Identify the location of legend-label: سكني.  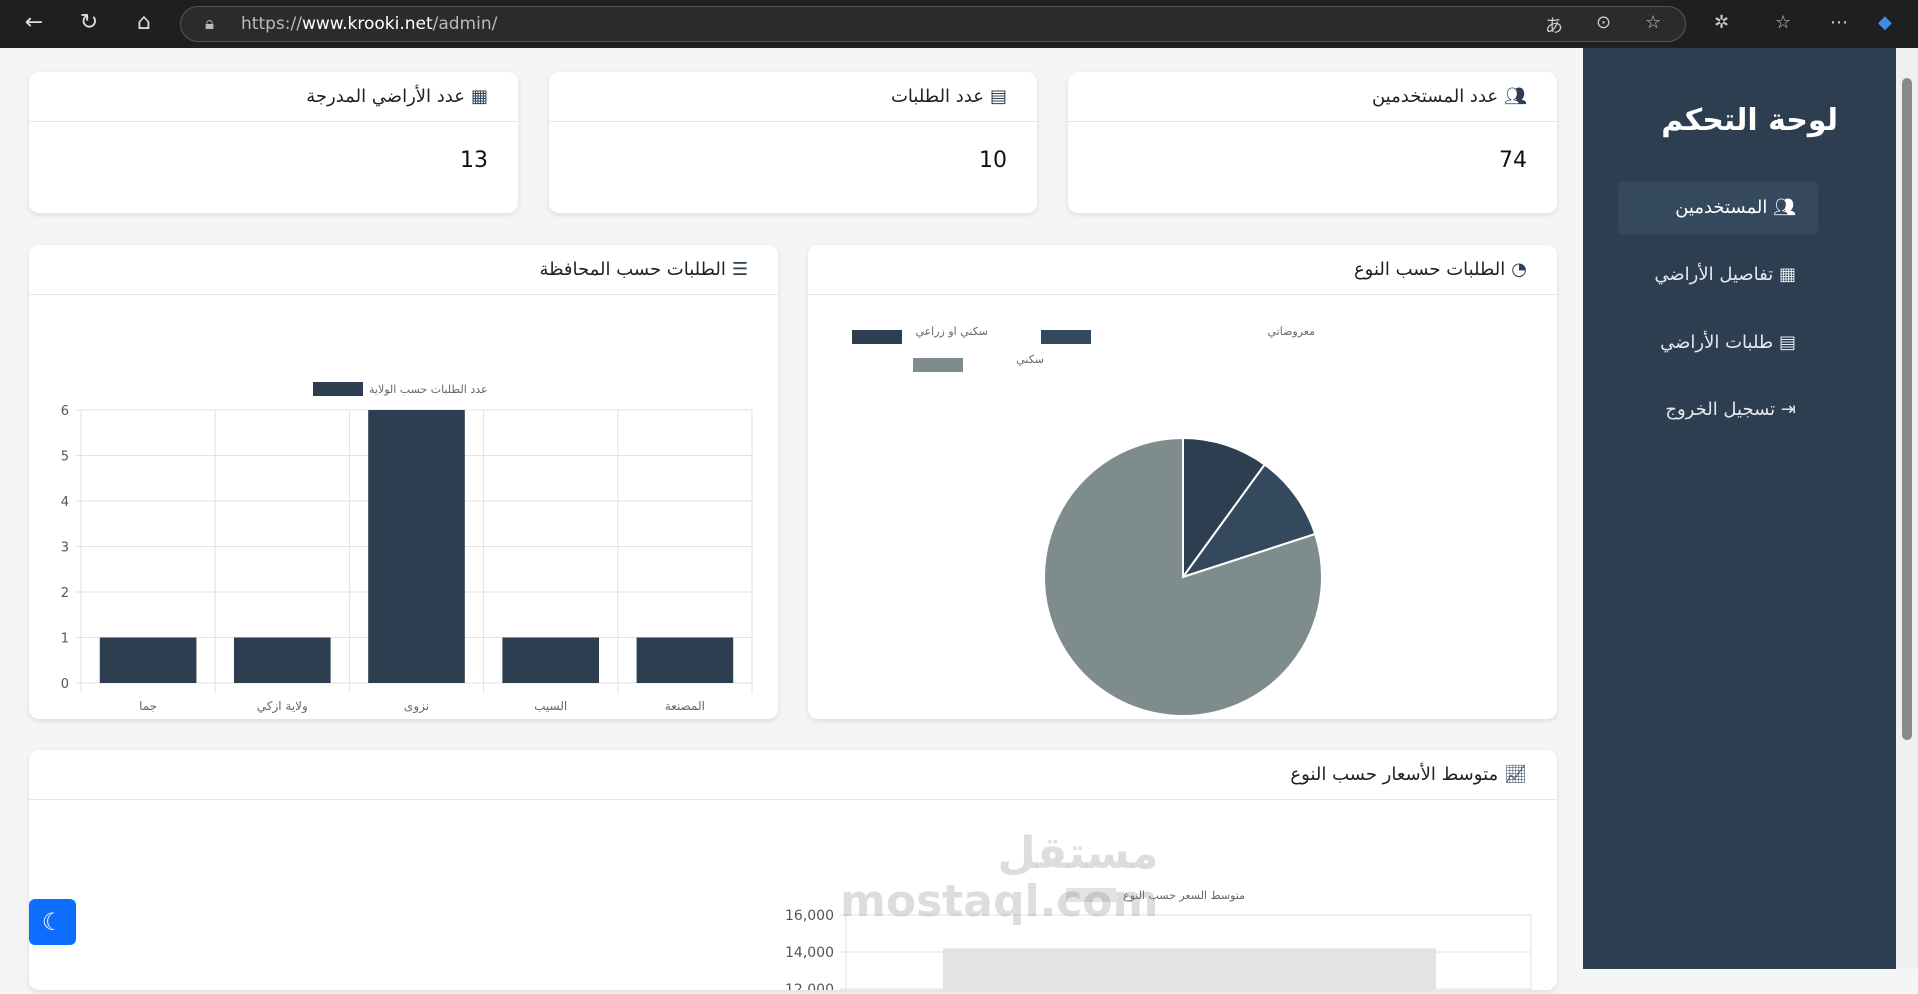
(1030, 359).